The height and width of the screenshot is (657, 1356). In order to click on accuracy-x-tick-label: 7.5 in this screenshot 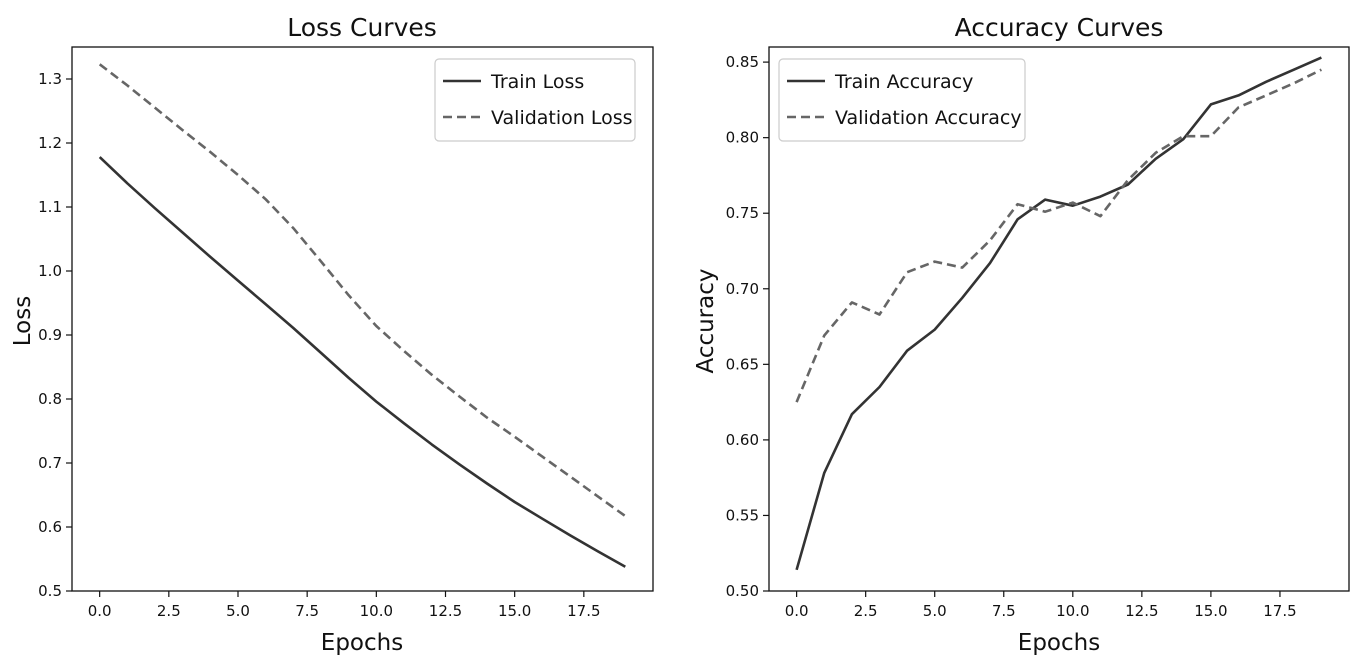, I will do `click(1004, 611)`.